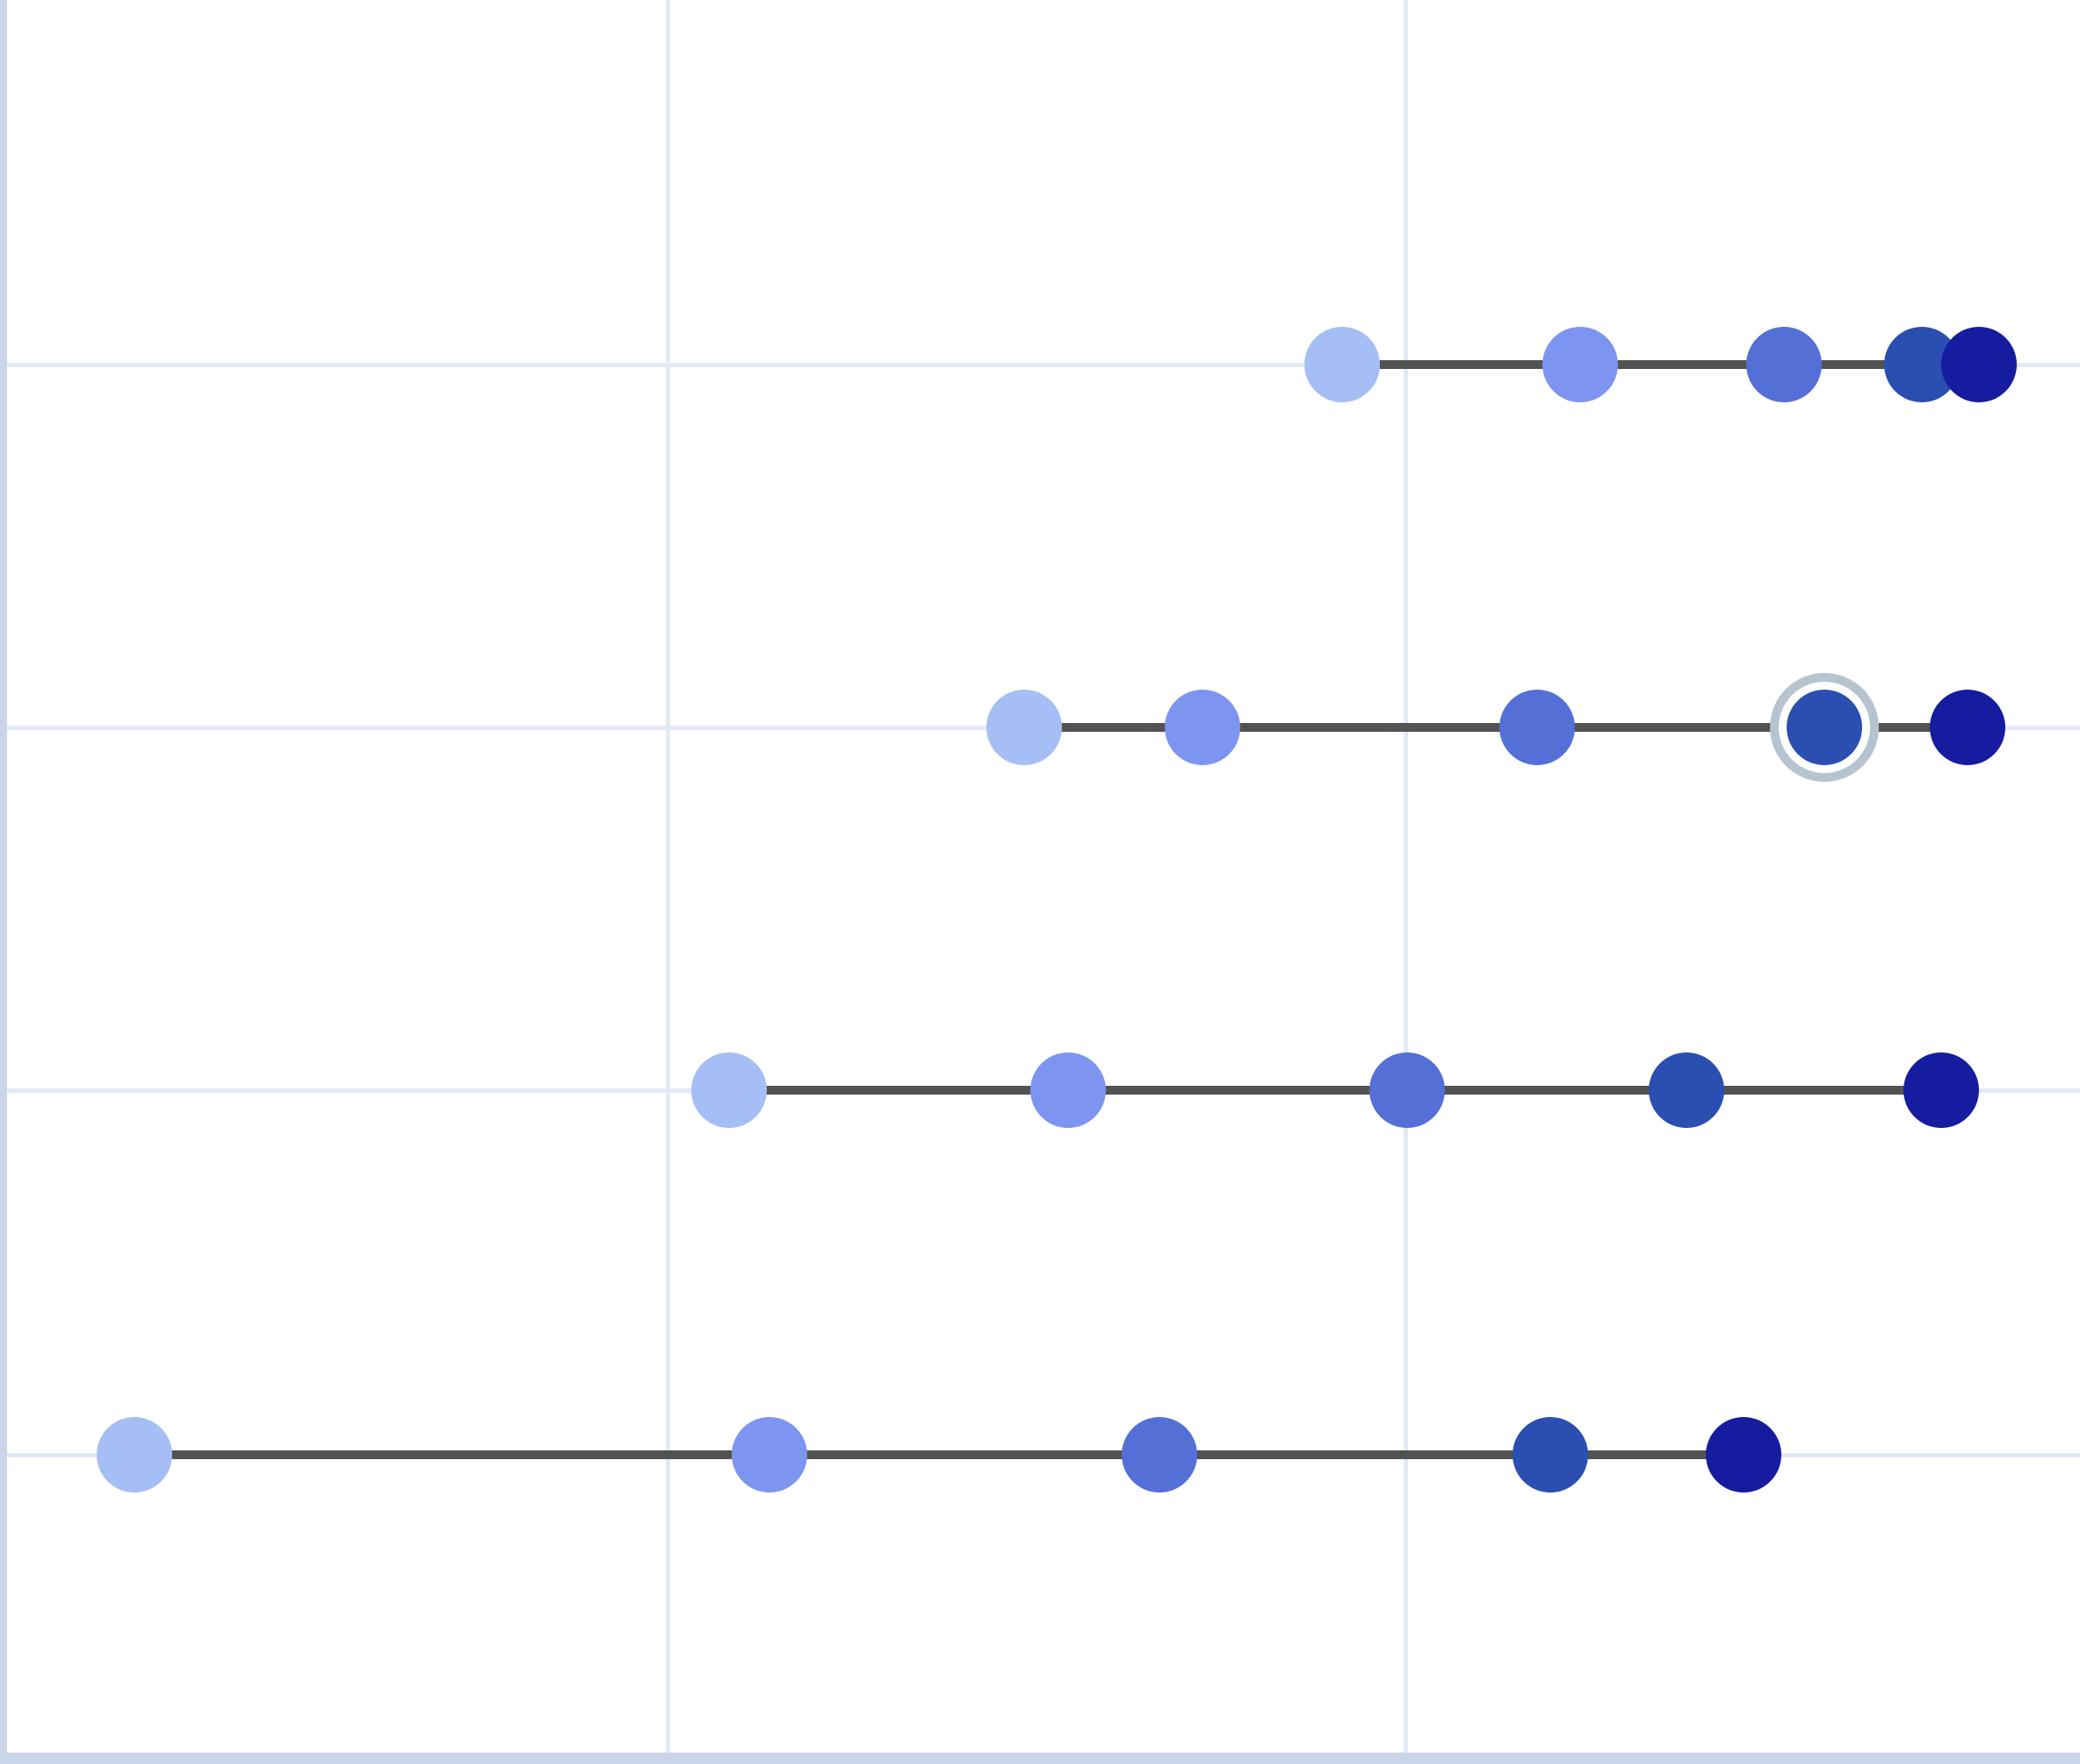 This screenshot has width=2080, height=1764. What do you see at coordinates (1824, 728) in the screenshot?
I see `data-point-selected` at bounding box center [1824, 728].